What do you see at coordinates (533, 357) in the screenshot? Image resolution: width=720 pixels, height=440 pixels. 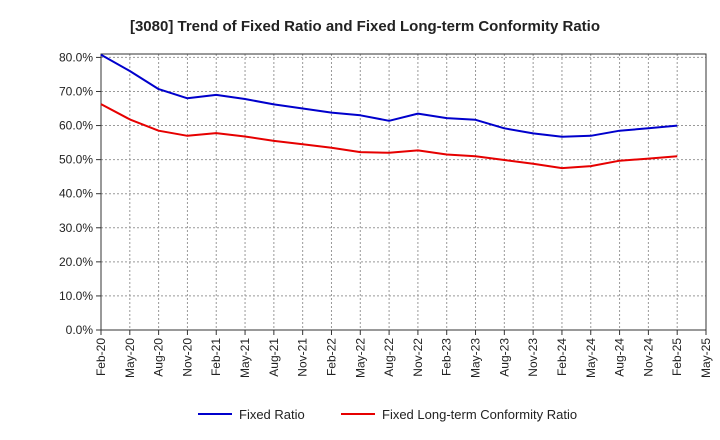 I see `x-tick-label: Nov-23` at bounding box center [533, 357].